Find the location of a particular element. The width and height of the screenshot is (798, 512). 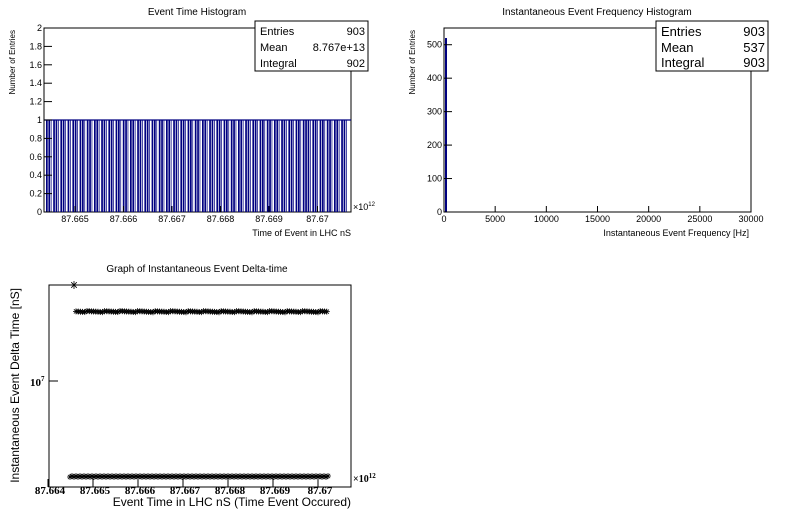

x-tick-label: 87.667 is located at coordinates (172, 219).